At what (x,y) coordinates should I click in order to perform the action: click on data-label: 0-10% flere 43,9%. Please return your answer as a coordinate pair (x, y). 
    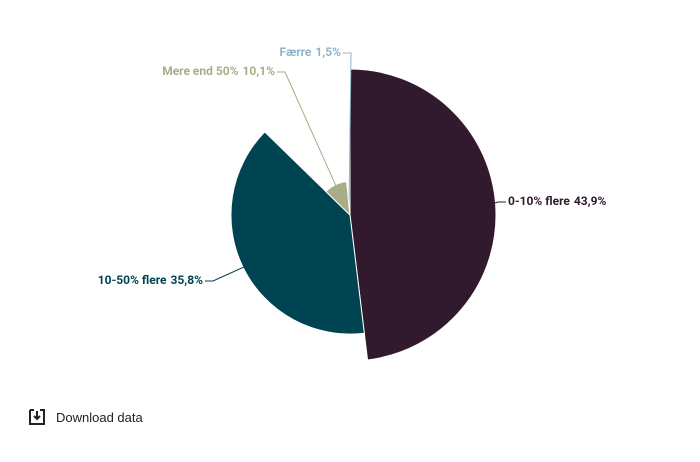
    Looking at the image, I should click on (557, 201).